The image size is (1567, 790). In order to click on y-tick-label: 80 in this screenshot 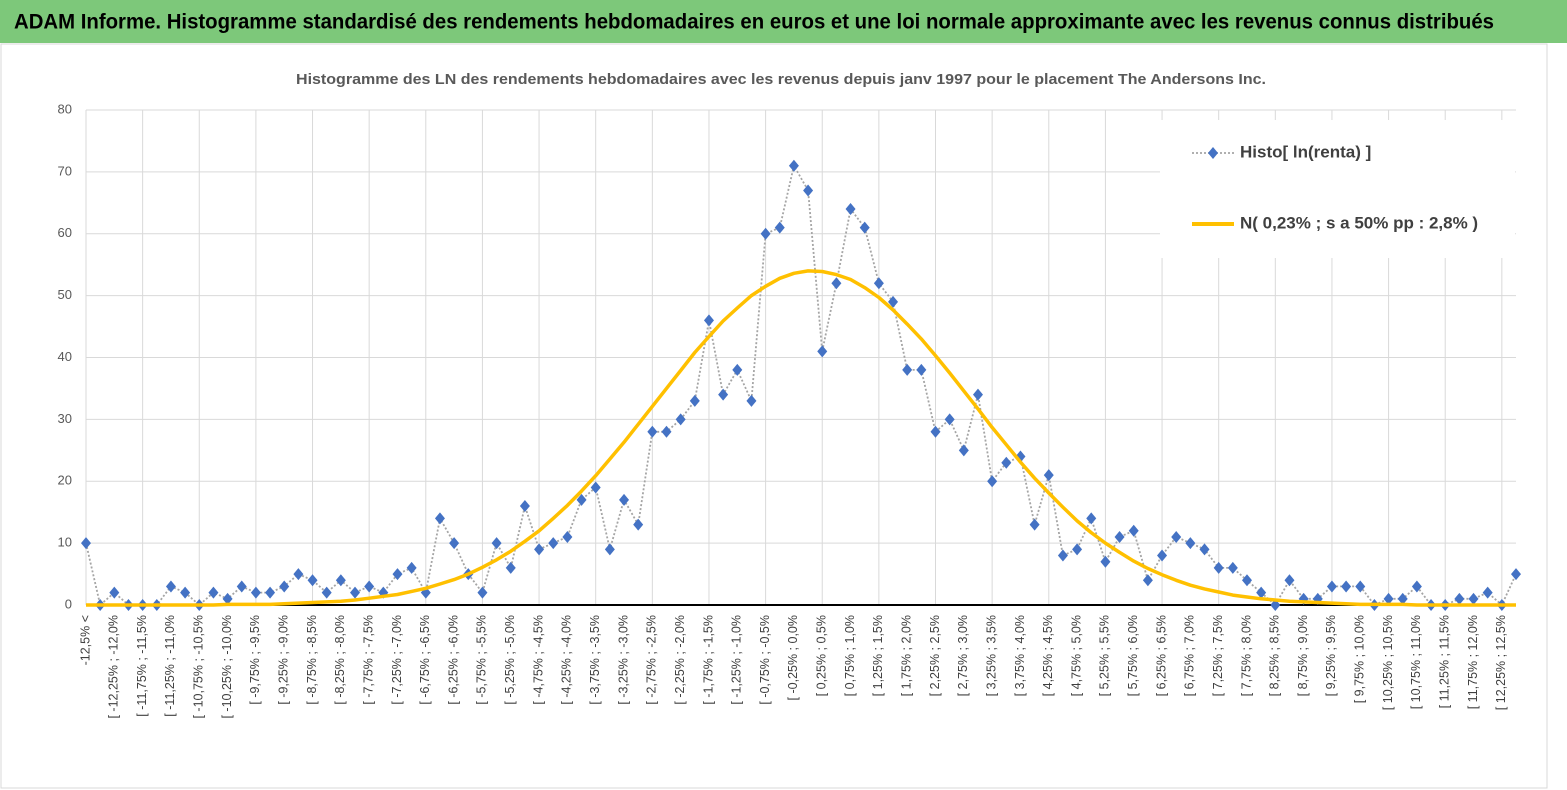, I will do `click(65, 108)`.